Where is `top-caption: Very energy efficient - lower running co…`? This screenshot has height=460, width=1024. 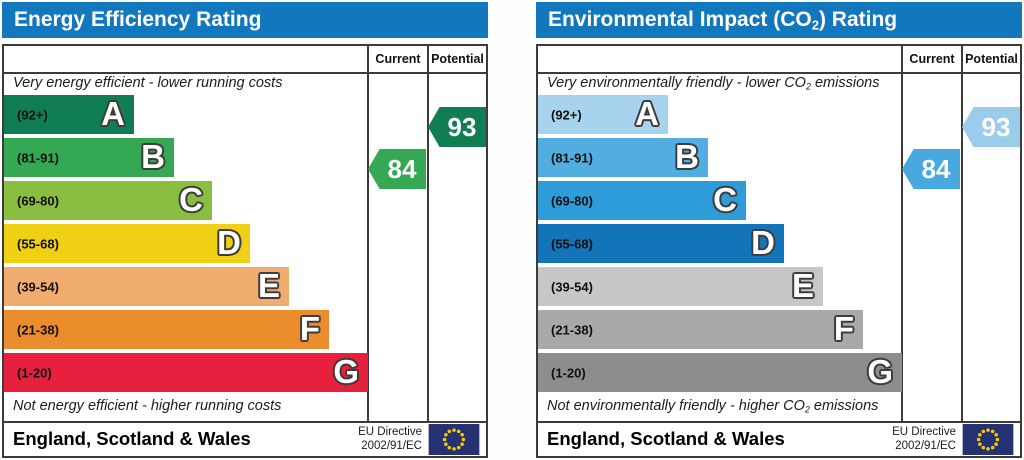 top-caption: Very energy efficient - lower running co… is located at coordinates (147, 83).